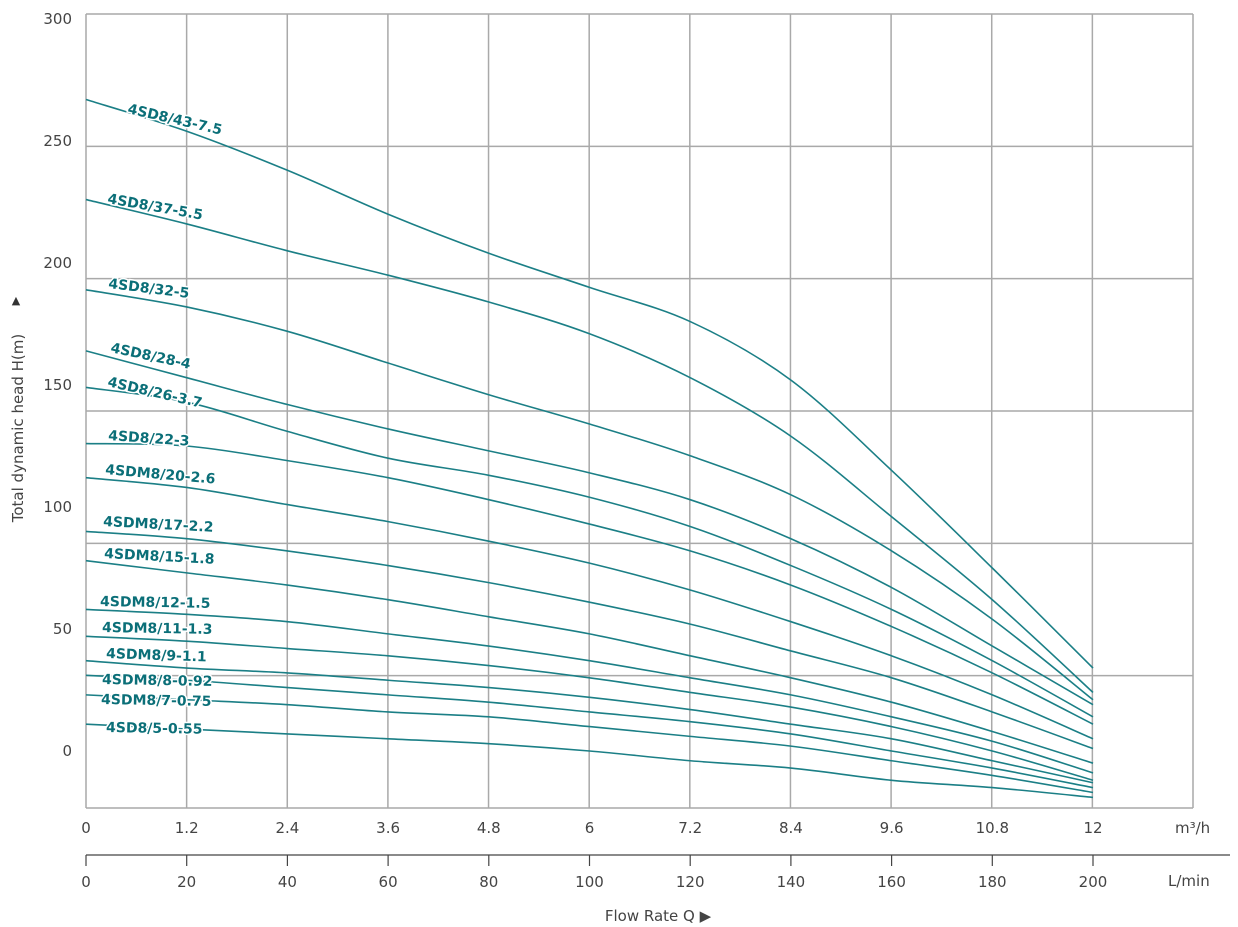 Image resolution: width=1238 pixels, height=927 pixels. What do you see at coordinates (690, 882) in the screenshot?
I see `x2-tick-label: 120` at bounding box center [690, 882].